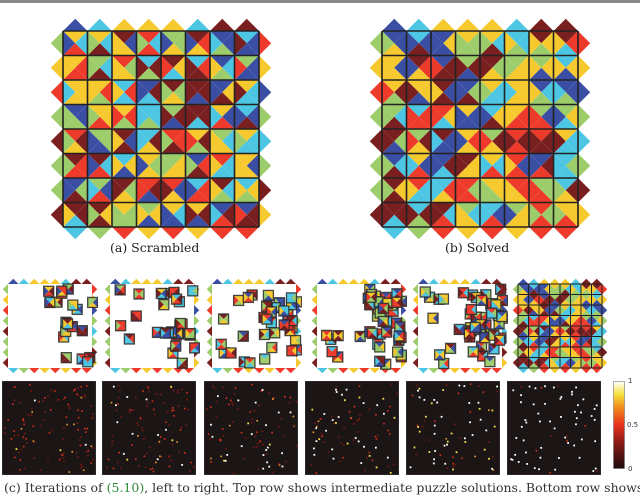 This screenshot has width=640, height=496. I want to click on caption-prefix: (c) Iterations of, so click(55, 487).